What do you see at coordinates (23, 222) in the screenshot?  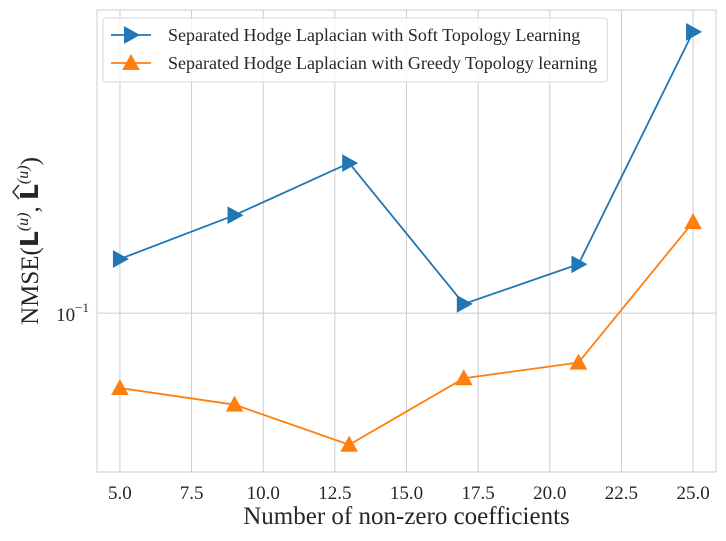 I see `y-axis-label-arg1-sup: (u)` at bounding box center [23, 222].